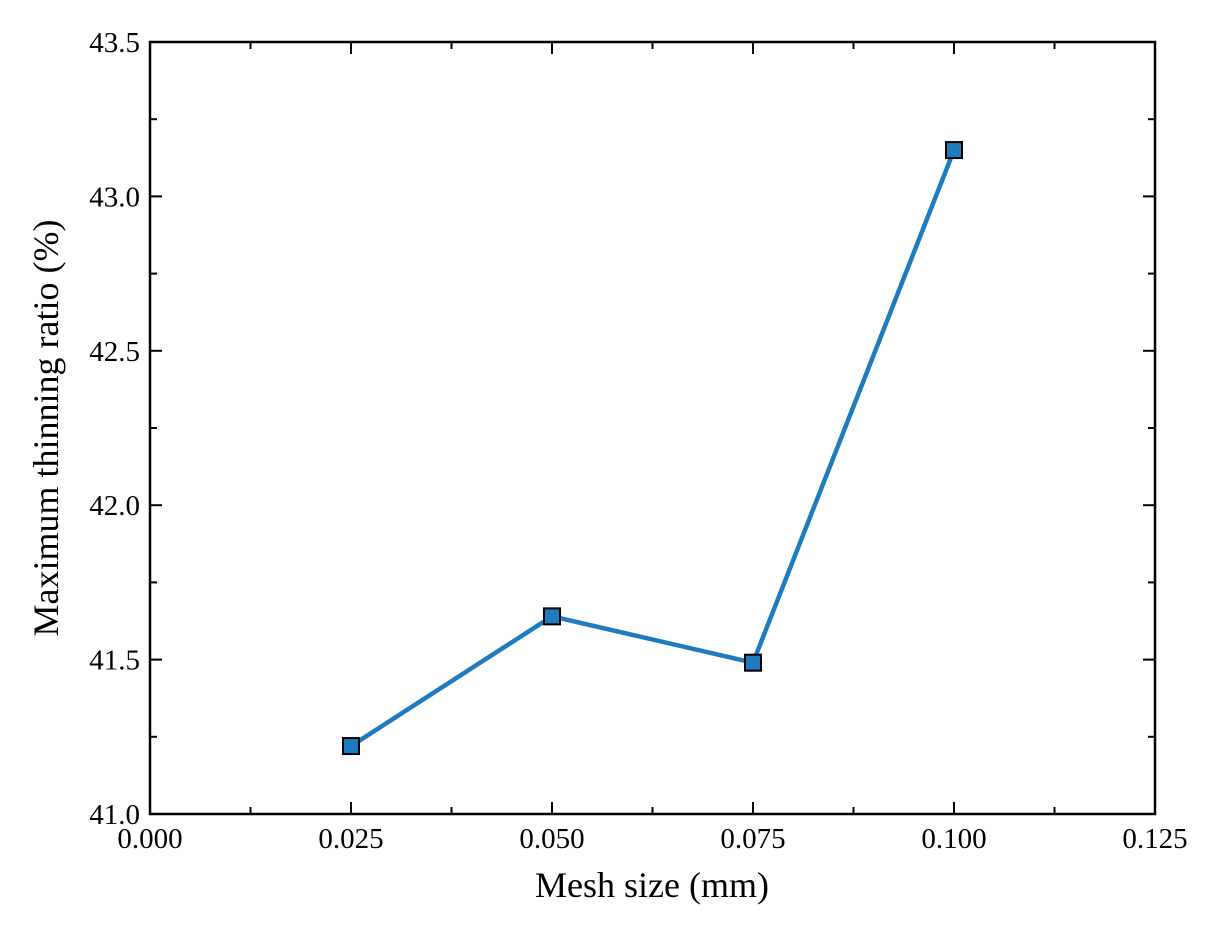 Image resolution: width=1222 pixels, height=932 pixels. What do you see at coordinates (1154, 839) in the screenshot?
I see `x-tick-label: 0.125` at bounding box center [1154, 839].